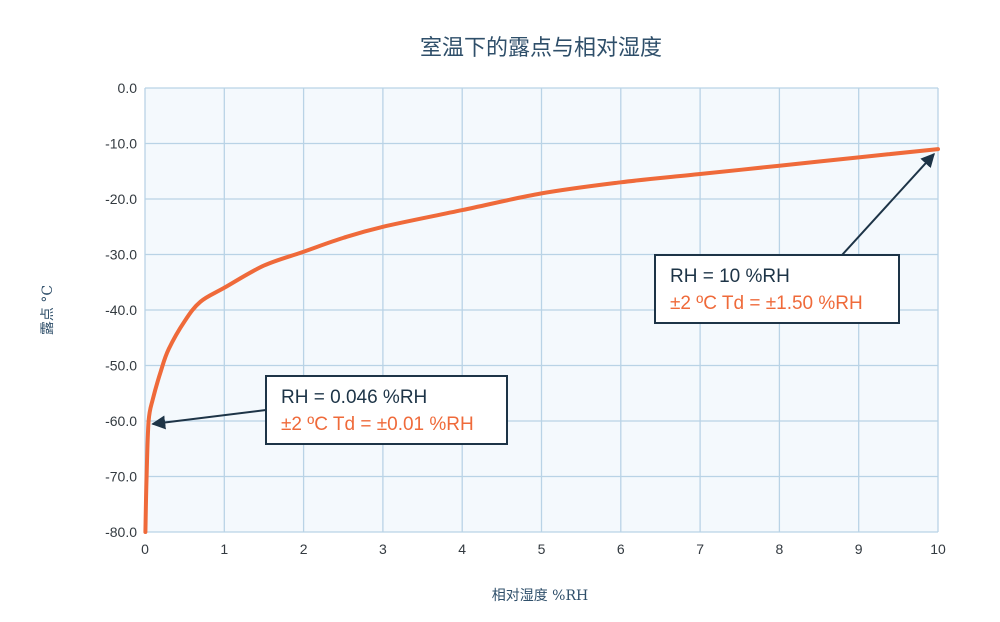 This screenshot has height=622, width=1000. Describe the element at coordinates (859, 549) in the screenshot. I see `x-tick-label: 9` at that location.